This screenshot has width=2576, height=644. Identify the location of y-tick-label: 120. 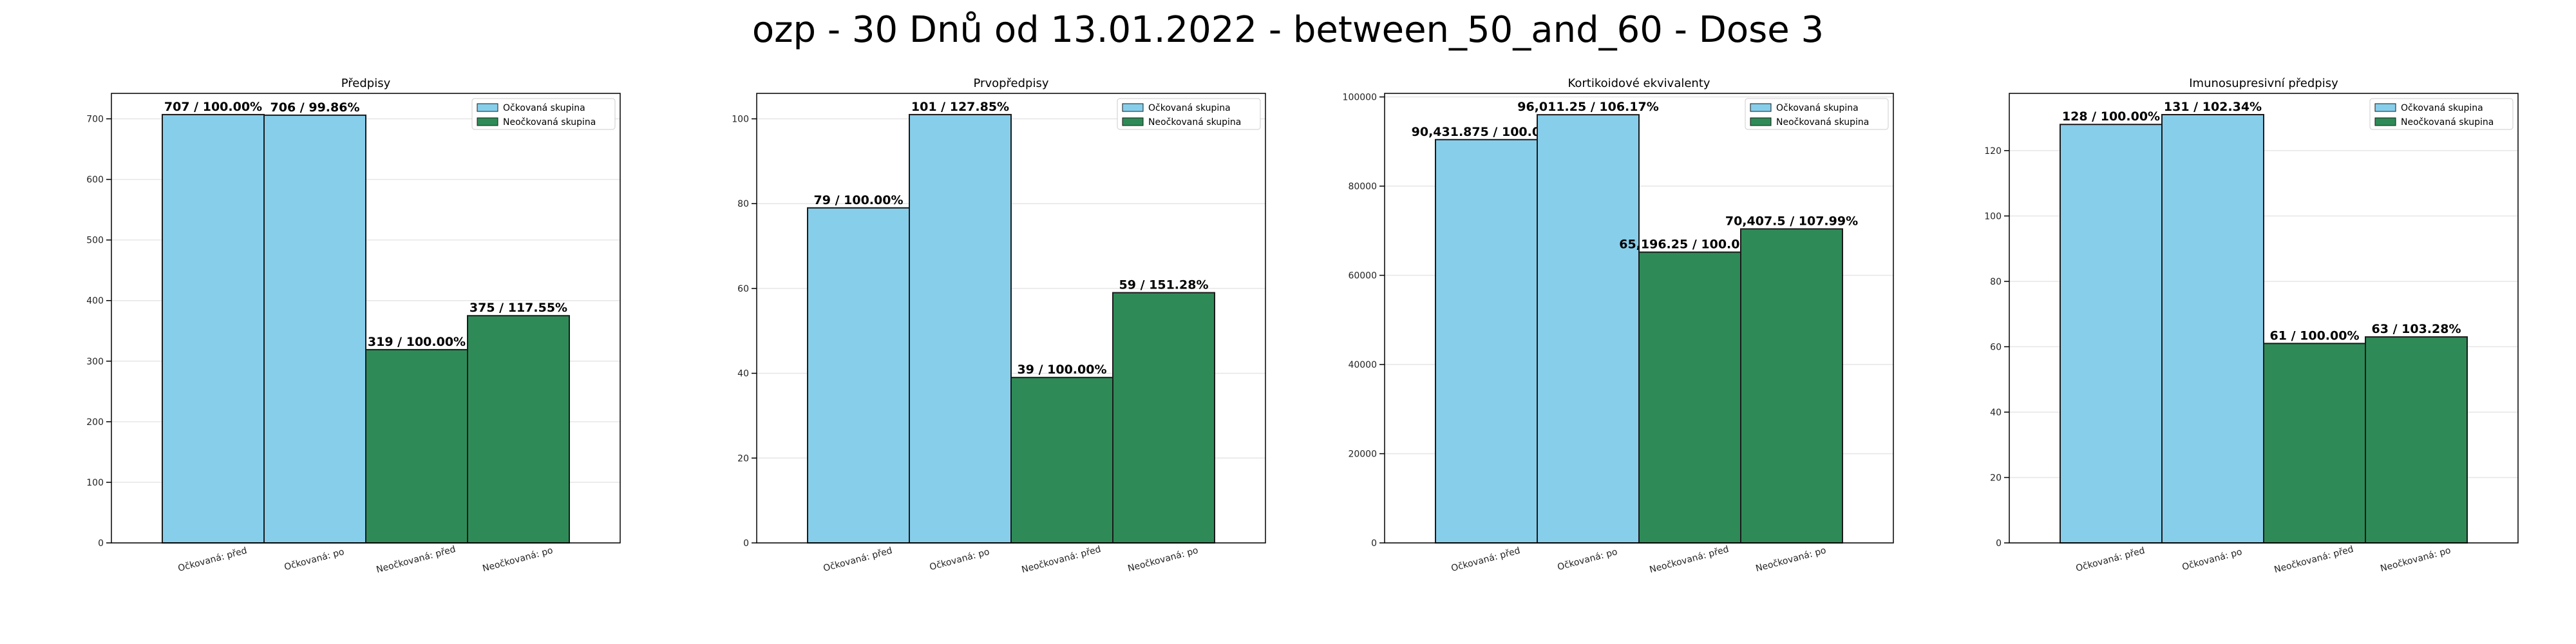
(1993, 151).